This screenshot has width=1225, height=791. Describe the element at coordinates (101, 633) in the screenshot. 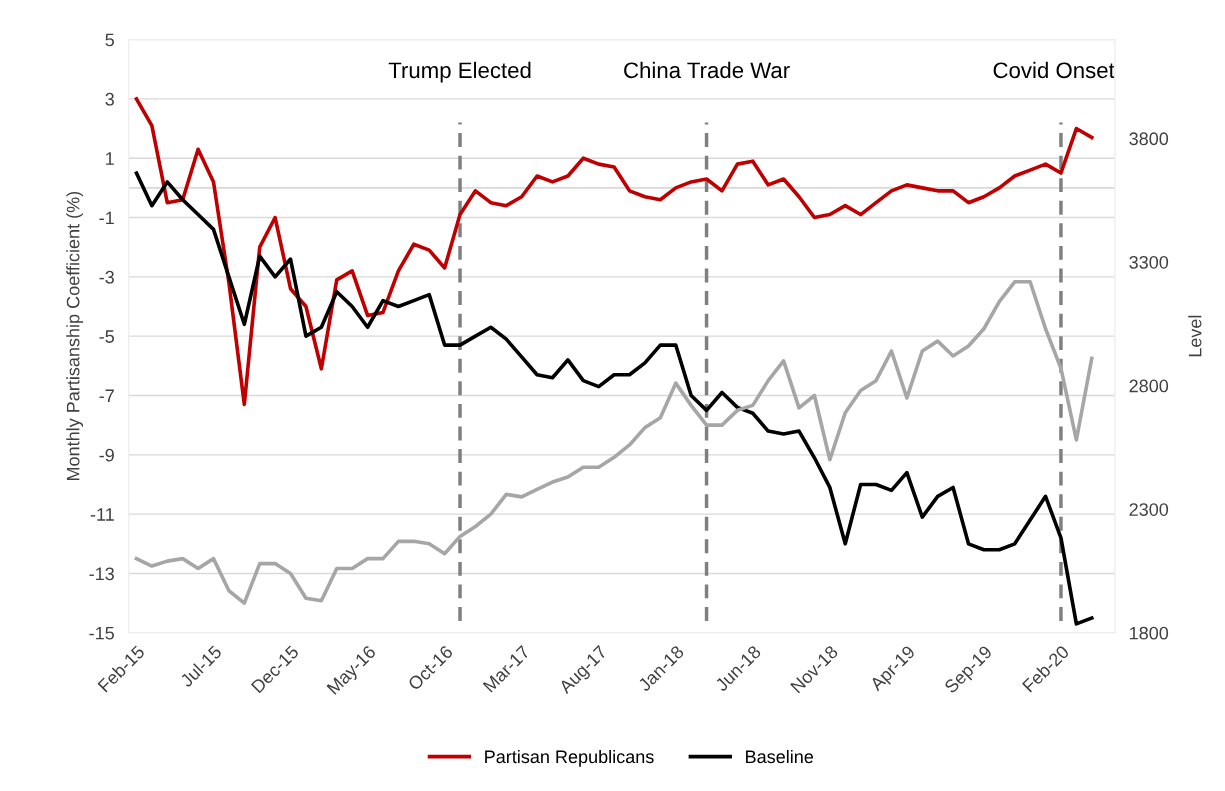

I see `y-tick-label: -15` at that location.